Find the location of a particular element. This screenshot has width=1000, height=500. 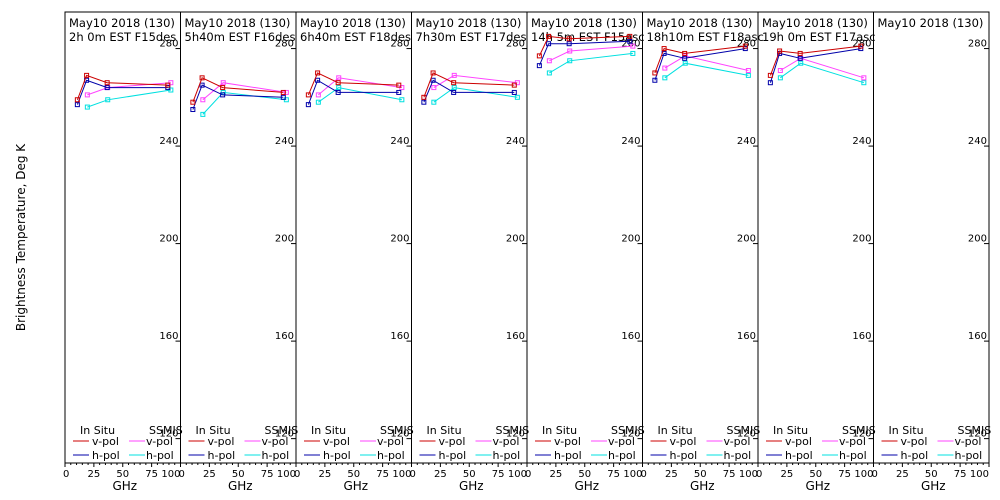

panel-subtitle-label: 5h40m EST F16des is located at coordinates (240, 37).